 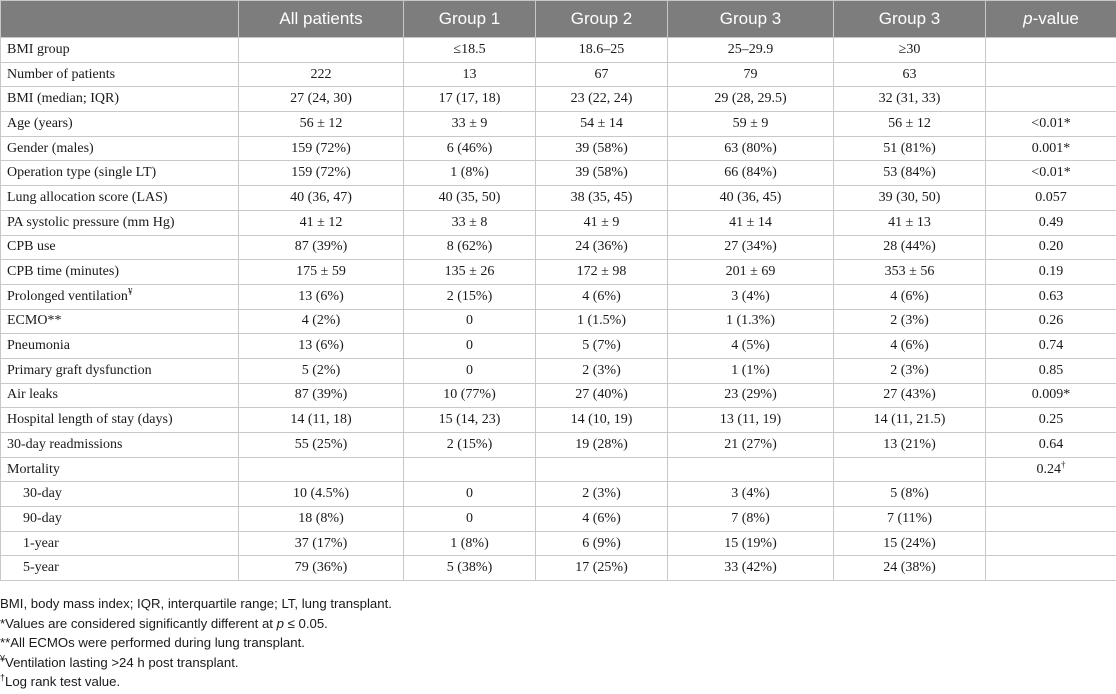 What do you see at coordinates (63, 99) in the screenshot?
I see `row-label-text: BMI (median; IQR)` at bounding box center [63, 99].